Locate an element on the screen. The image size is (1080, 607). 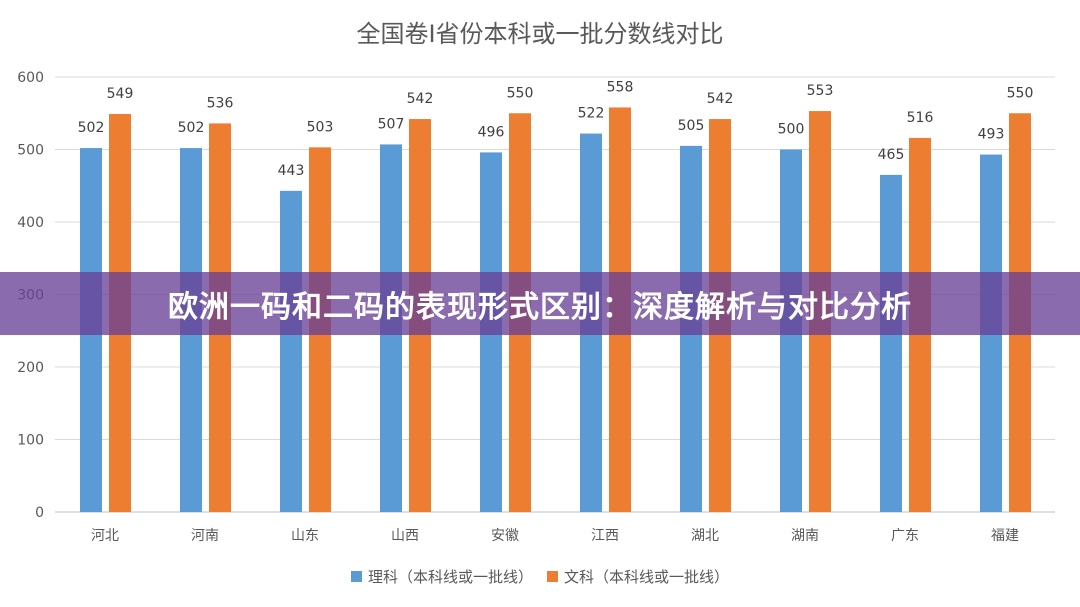
data-label: 522 is located at coordinates (591, 114).